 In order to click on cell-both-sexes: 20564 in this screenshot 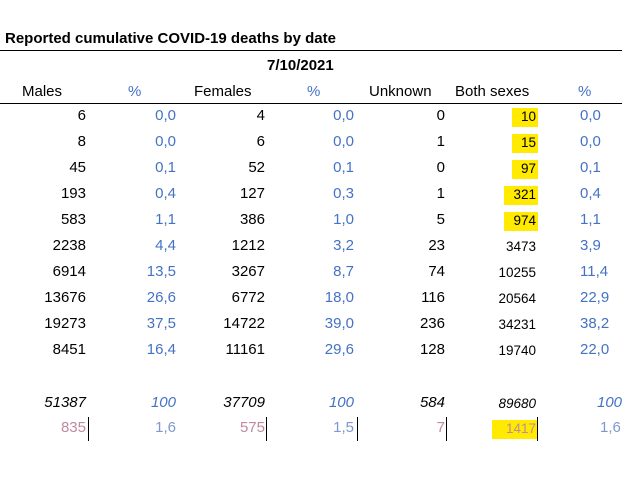, I will do `click(517, 298)`.